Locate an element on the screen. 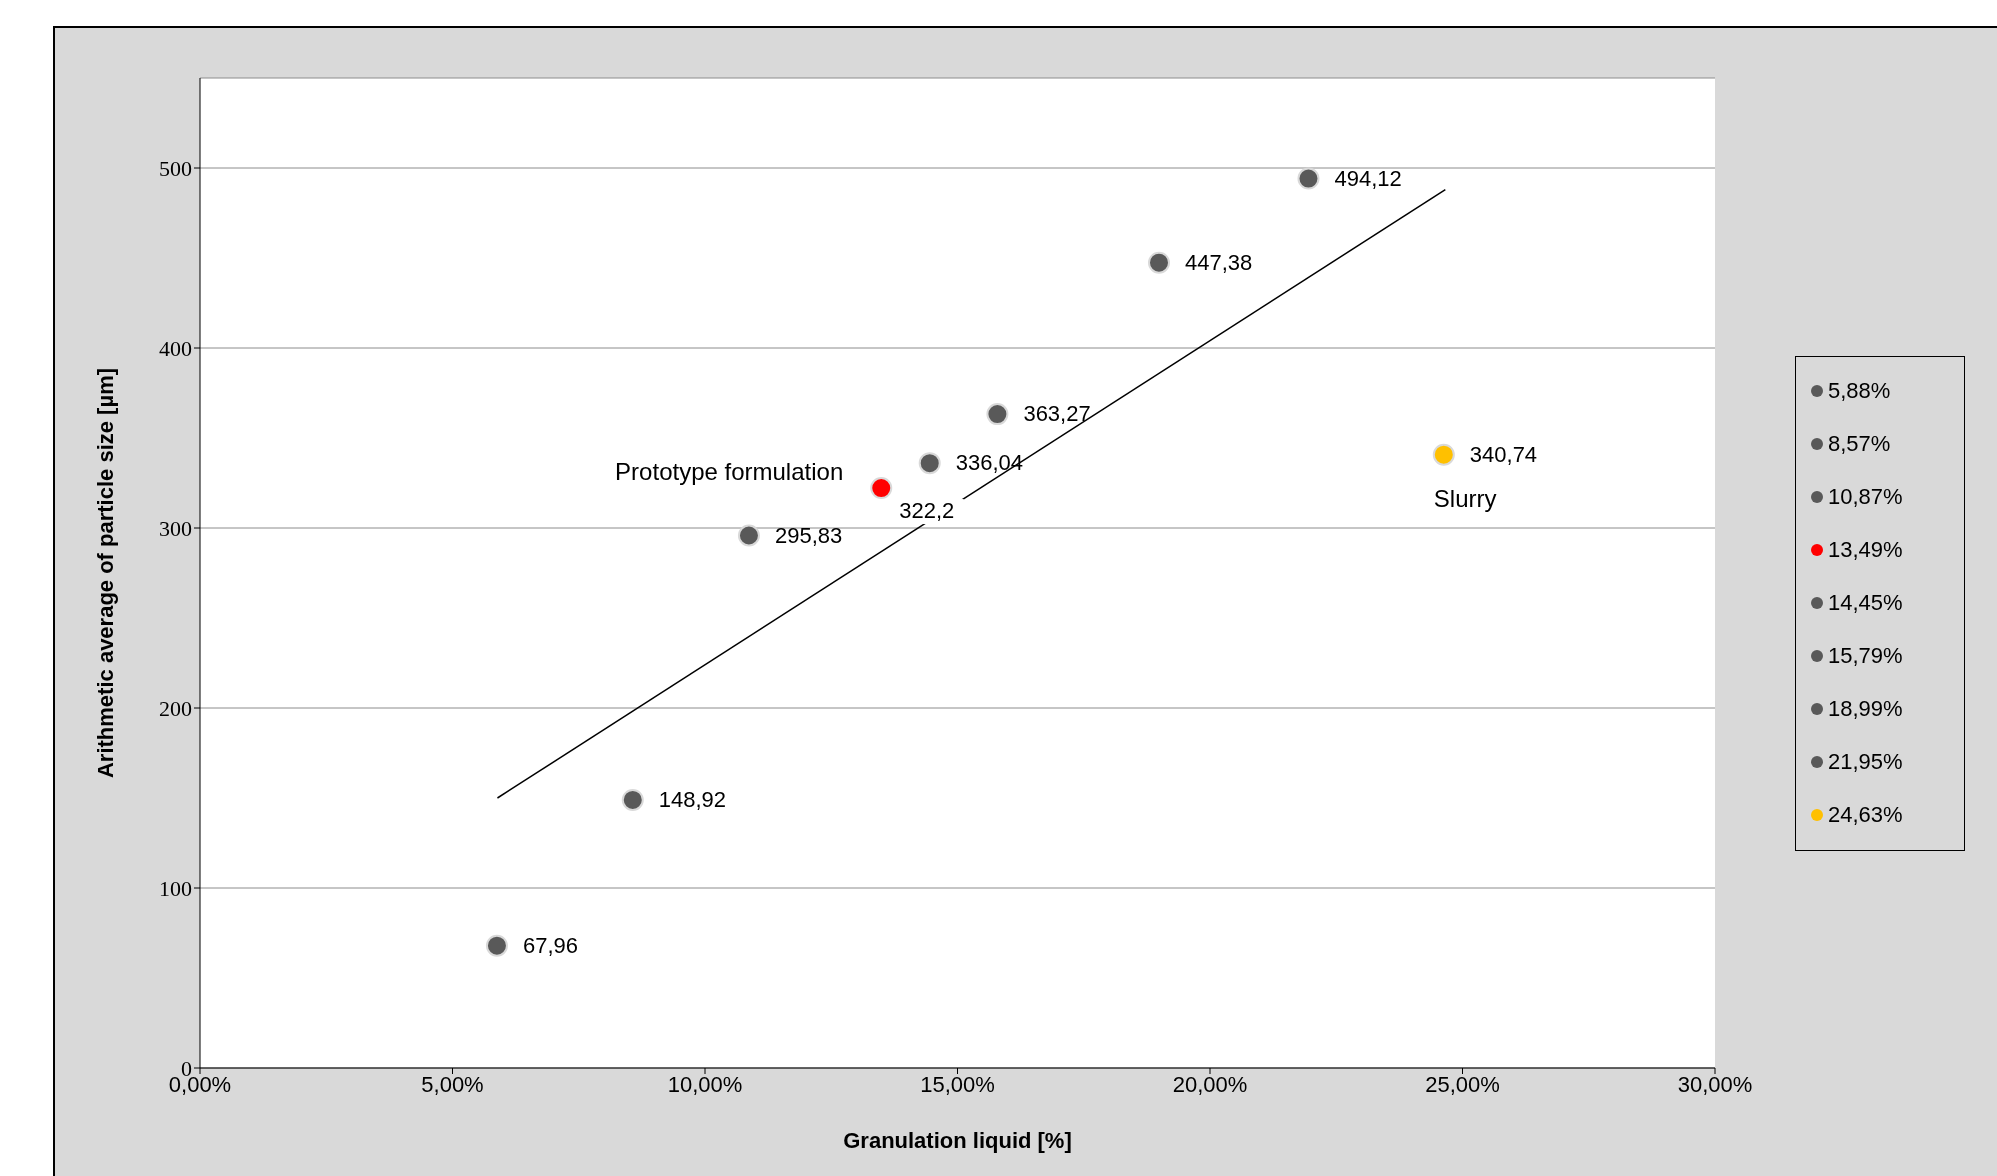  data-label: 340,74 is located at coordinates (1503, 454).